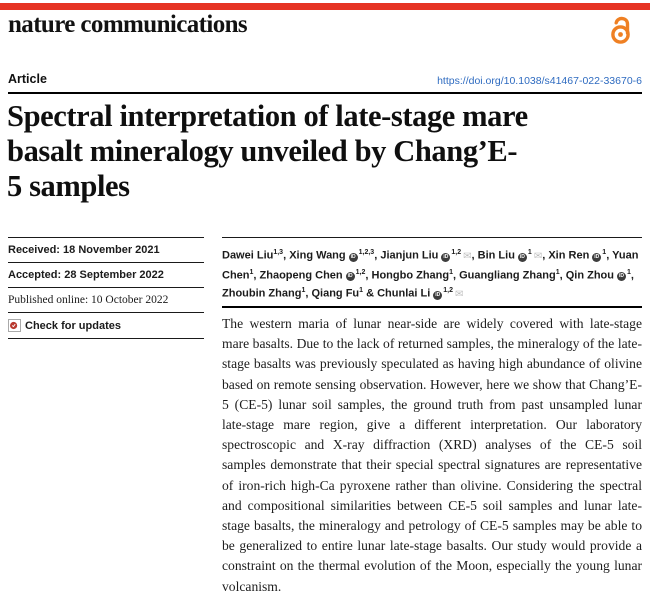 This screenshot has width=650, height=597. Describe the element at coordinates (589, 275) in the screenshot. I see `author-name: Qin Zhou` at that location.